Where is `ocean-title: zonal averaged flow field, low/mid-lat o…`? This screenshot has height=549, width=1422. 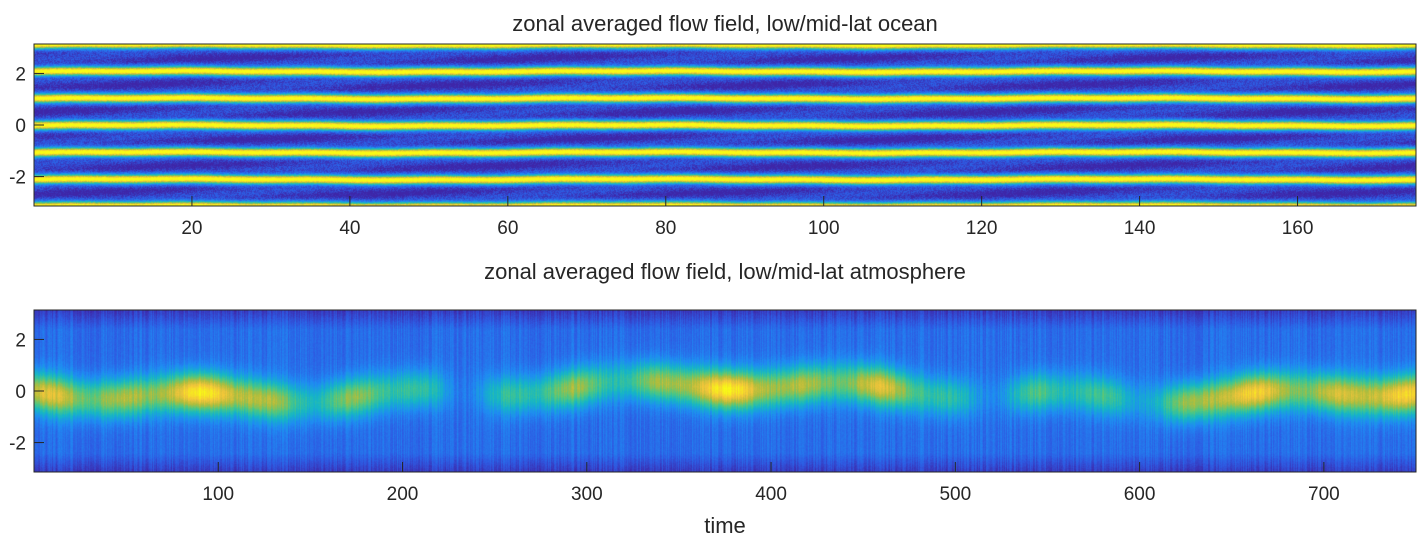 ocean-title: zonal averaged flow field, low/mid-lat o… is located at coordinates (725, 23).